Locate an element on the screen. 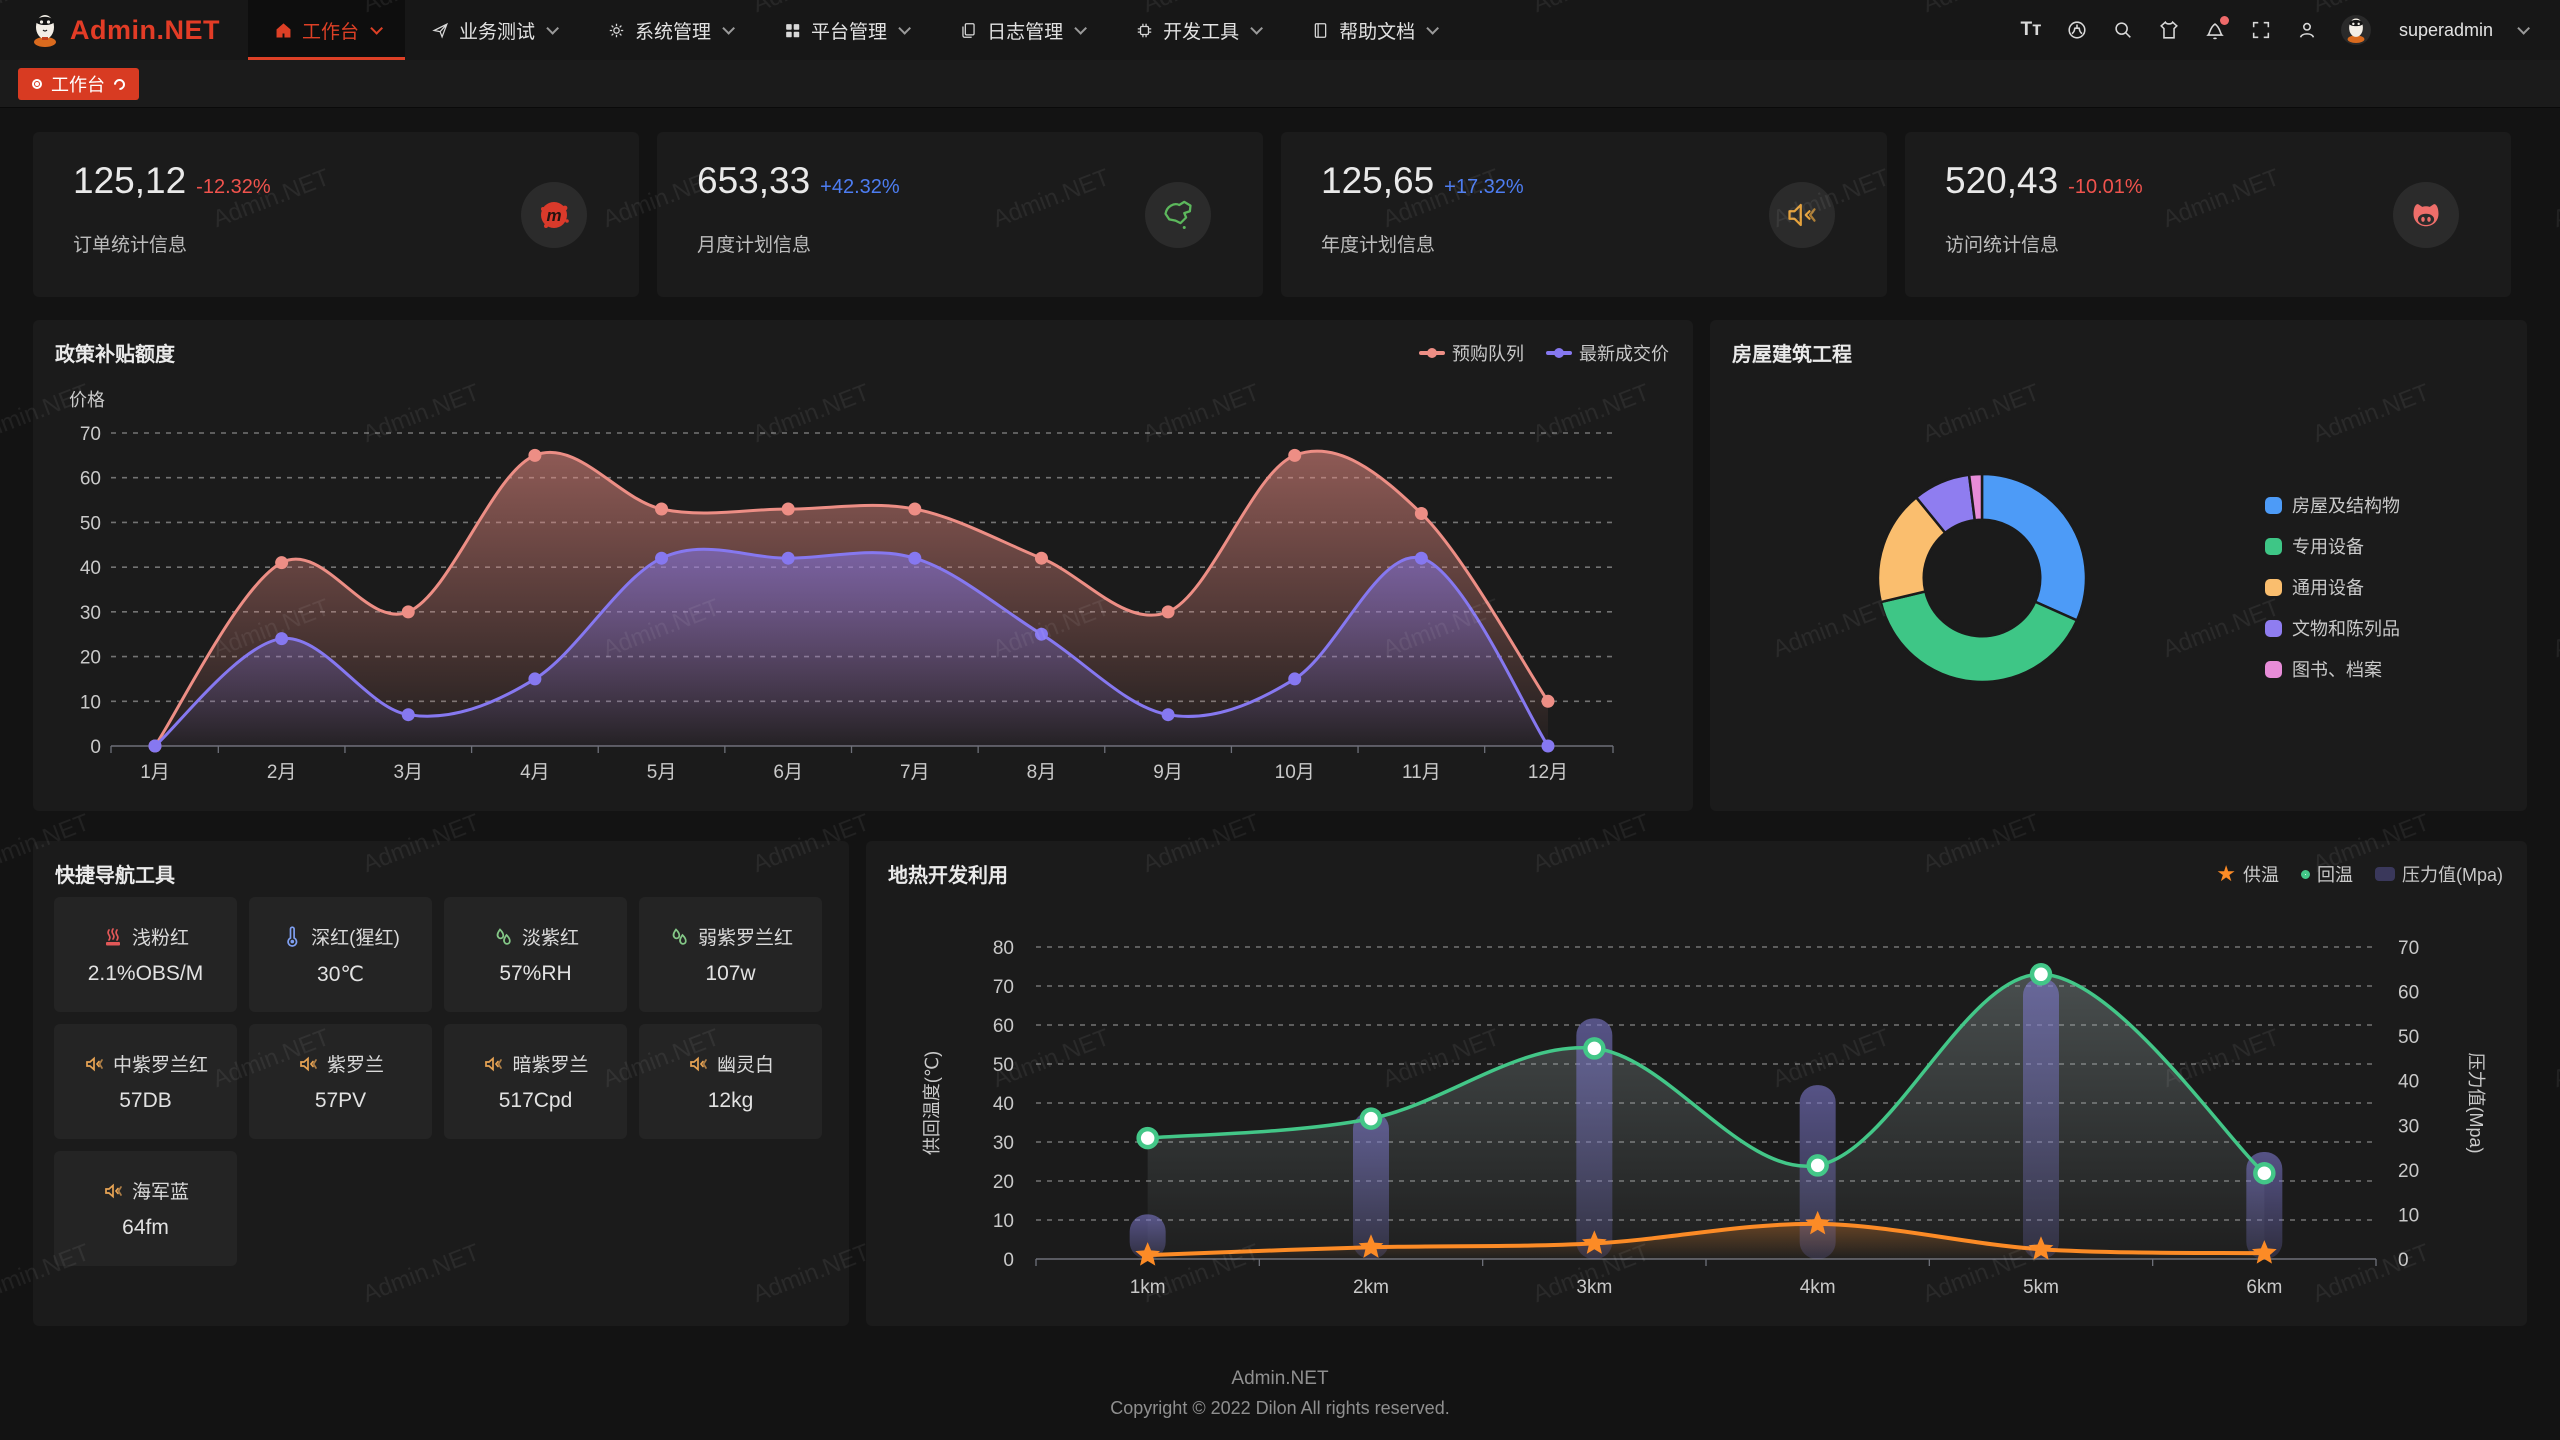 The image size is (2560, 1440). quick-nav-item: 海军蓝 64fm is located at coordinates (145, 1208).